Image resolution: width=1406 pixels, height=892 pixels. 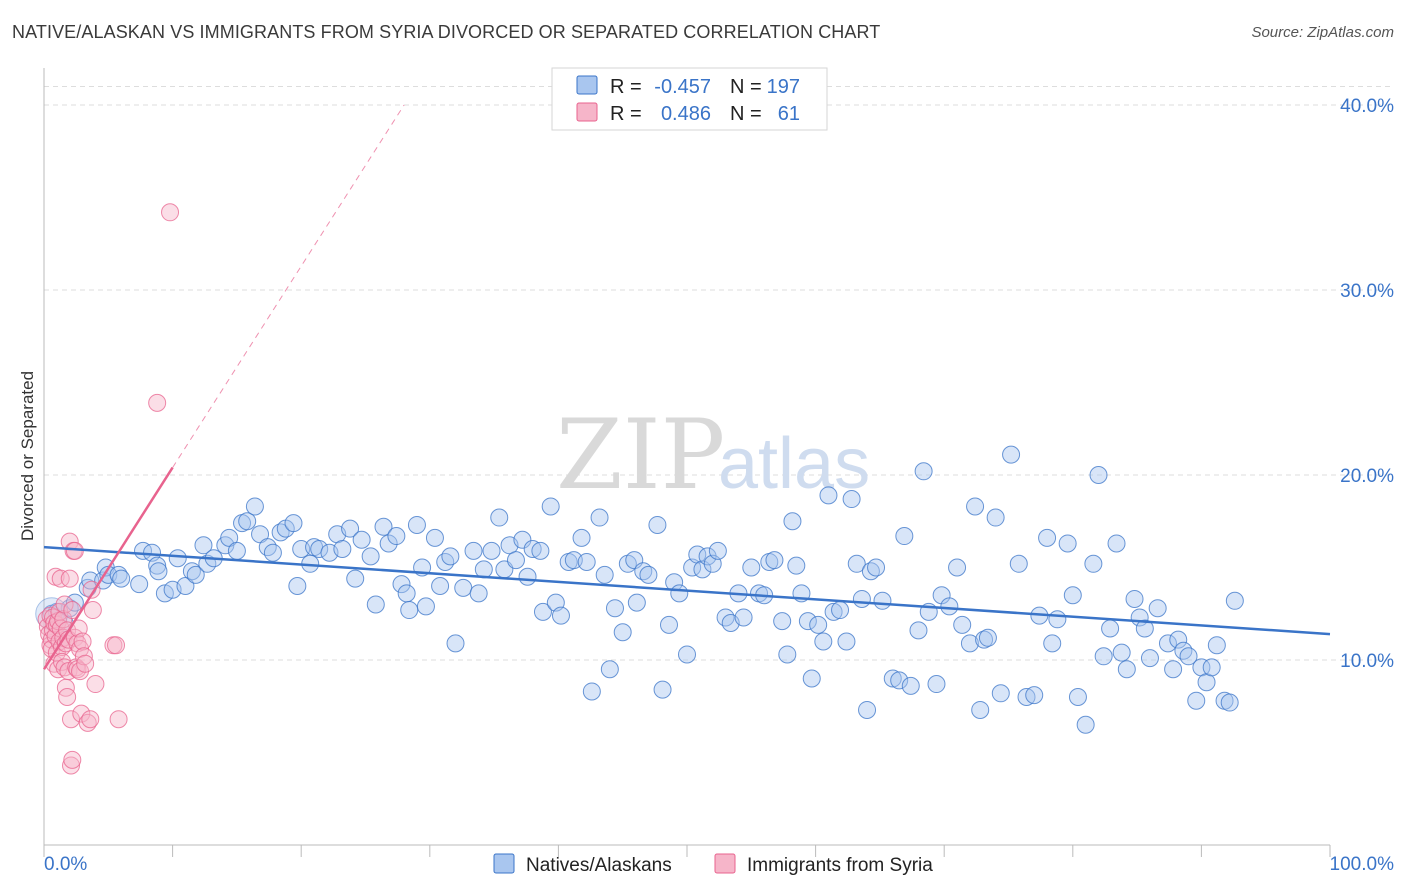 I want to click on x-ticks, so click(x=687, y=851).